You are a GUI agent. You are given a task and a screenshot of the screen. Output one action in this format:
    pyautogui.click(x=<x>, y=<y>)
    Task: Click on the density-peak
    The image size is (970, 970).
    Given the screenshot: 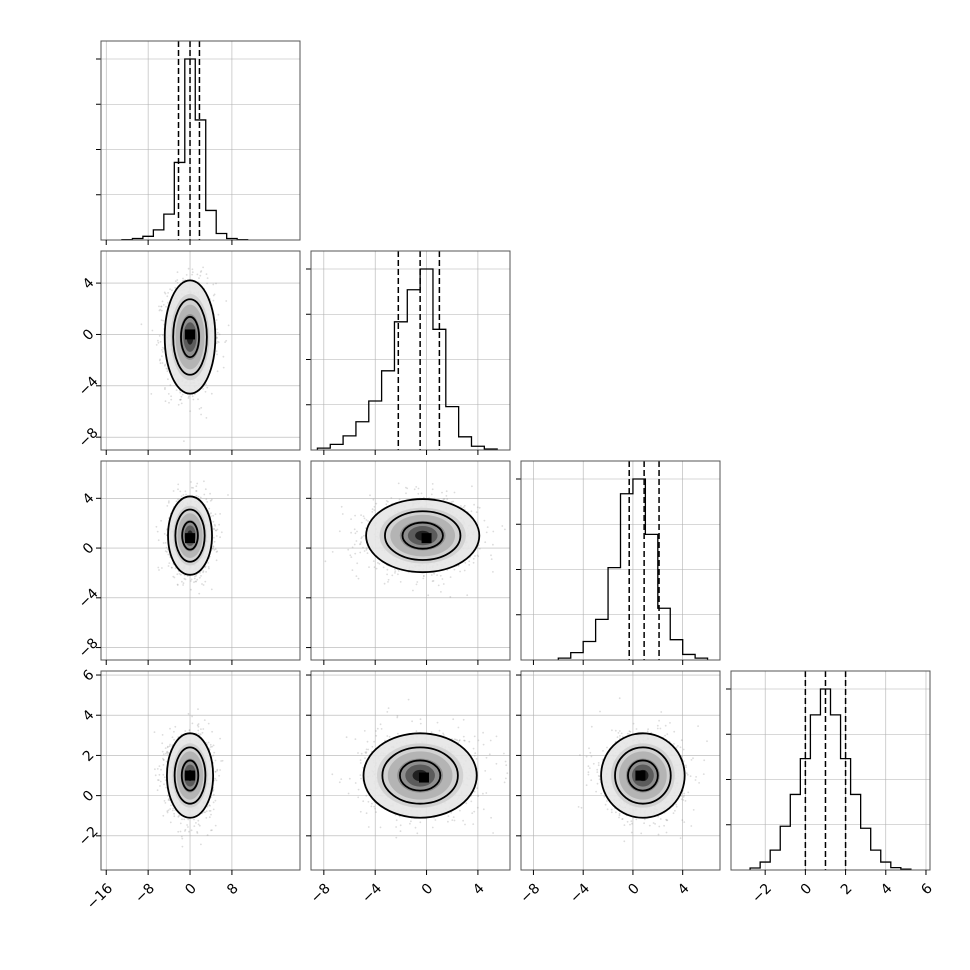 What is the action you would take?
    pyautogui.click(x=426, y=538)
    